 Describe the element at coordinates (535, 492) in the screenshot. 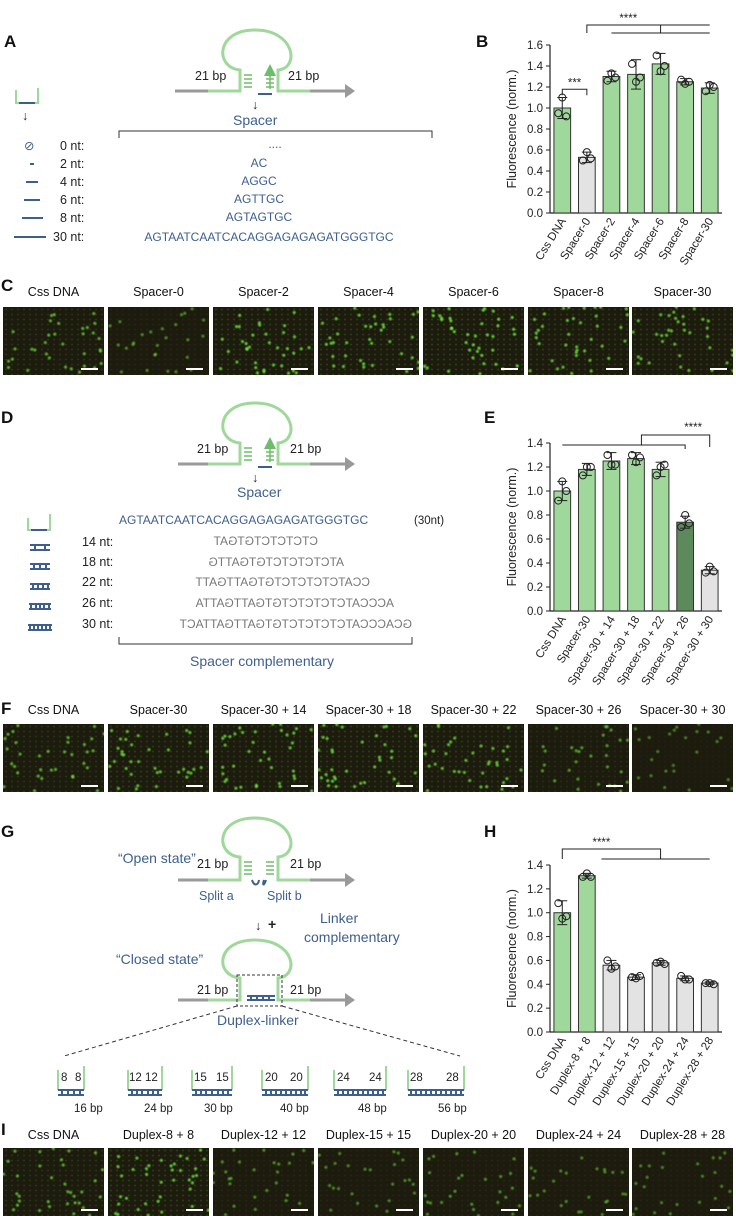

I see `y-tick-label: 1.0` at that location.